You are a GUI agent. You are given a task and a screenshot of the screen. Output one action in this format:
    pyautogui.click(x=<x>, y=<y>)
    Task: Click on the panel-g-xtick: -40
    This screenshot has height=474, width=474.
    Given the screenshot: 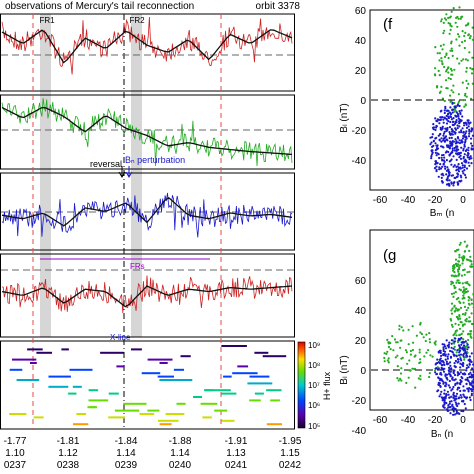 What is the action you would take?
    pyautogui.click(x=408, y=420)
    